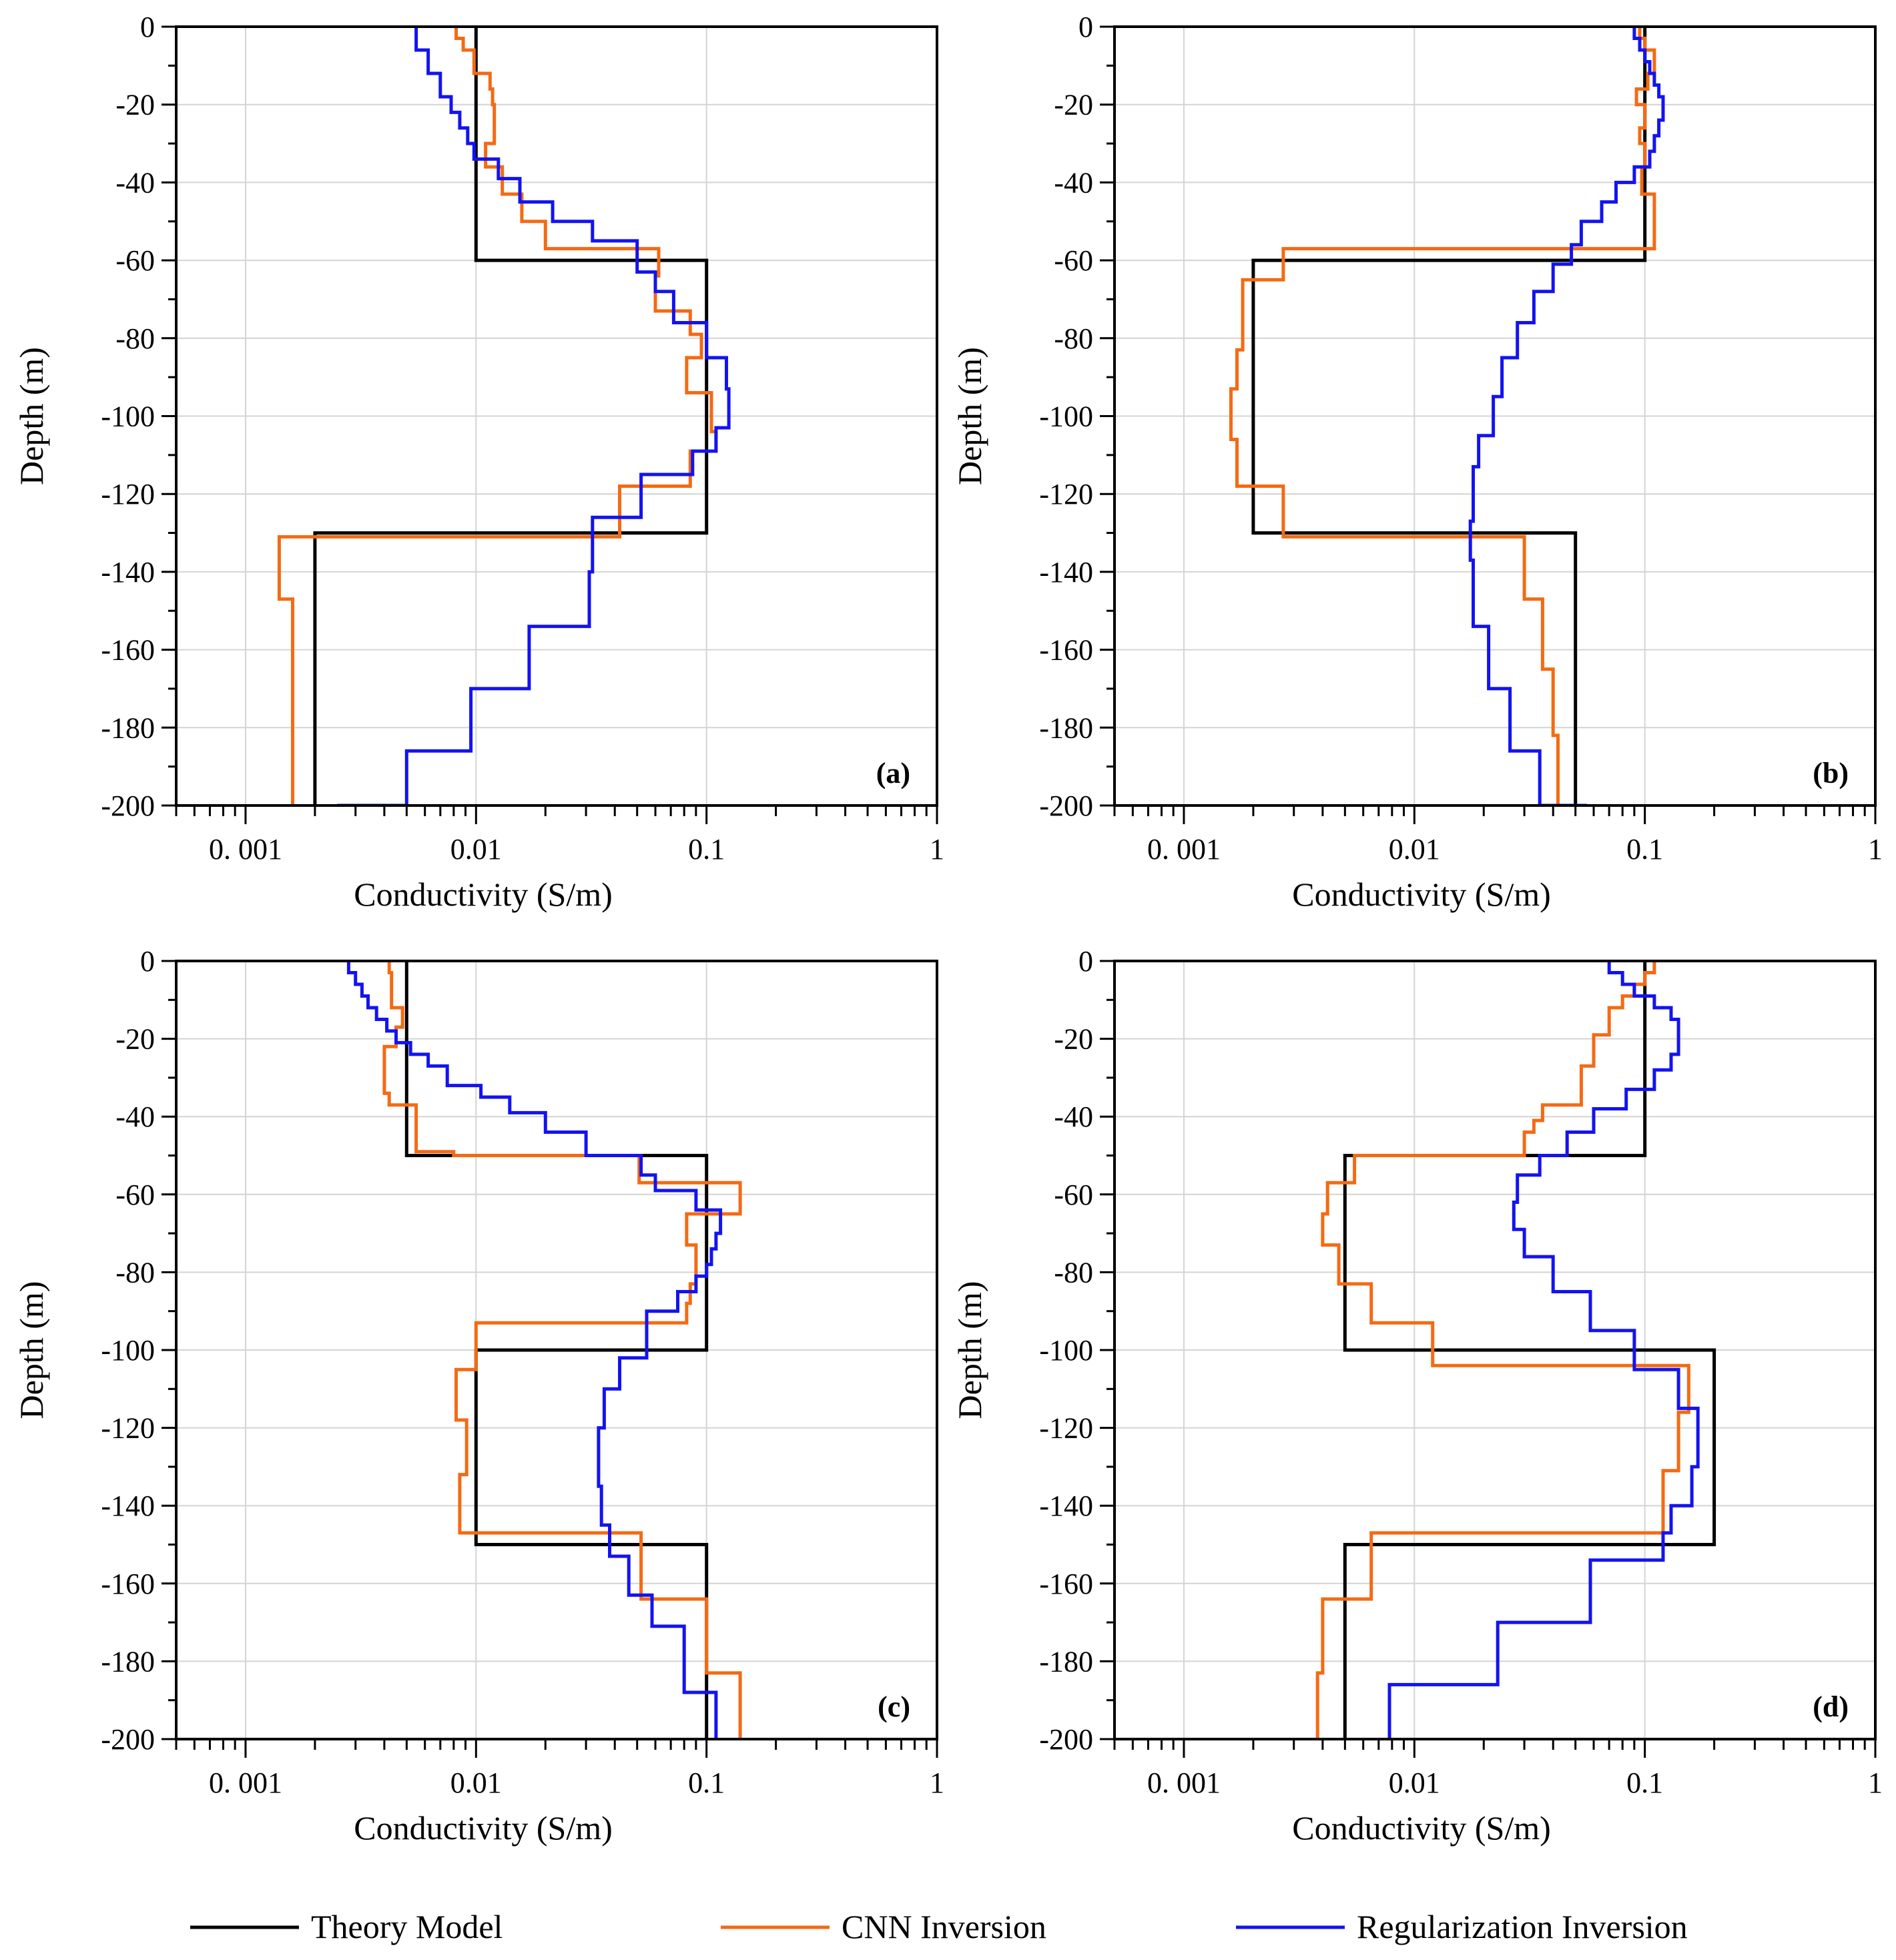  I want to click on panel-a-y-tick-label-6: -120, so click(128, 494).